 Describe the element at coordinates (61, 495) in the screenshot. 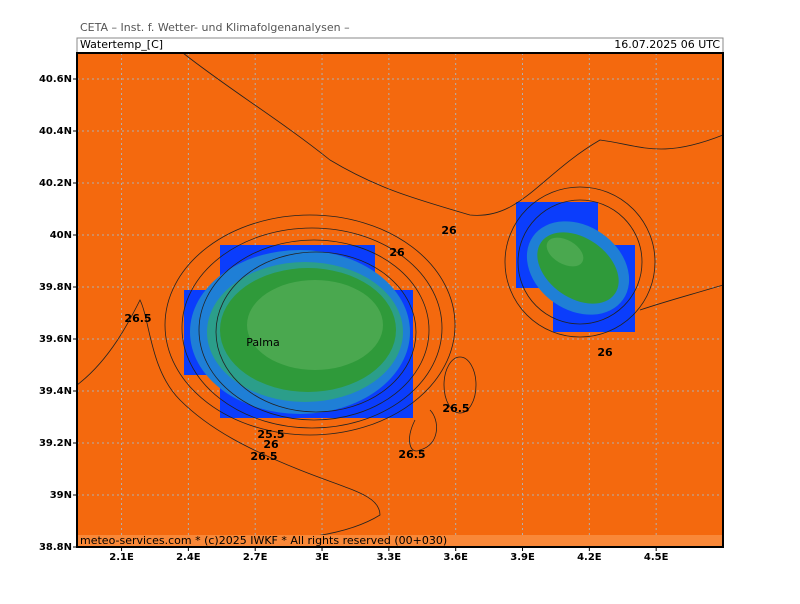

I see `lat-tick-label: 39N` at that location.